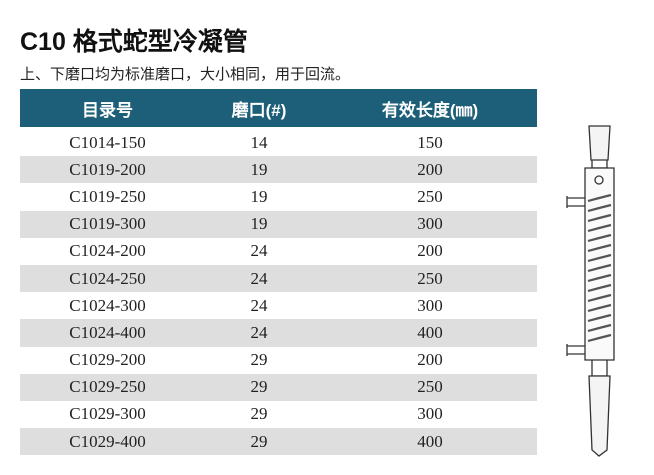  Describe the element at coordinates (107, 278) in the screenshot. I see `cell: C1024-250` at that location.